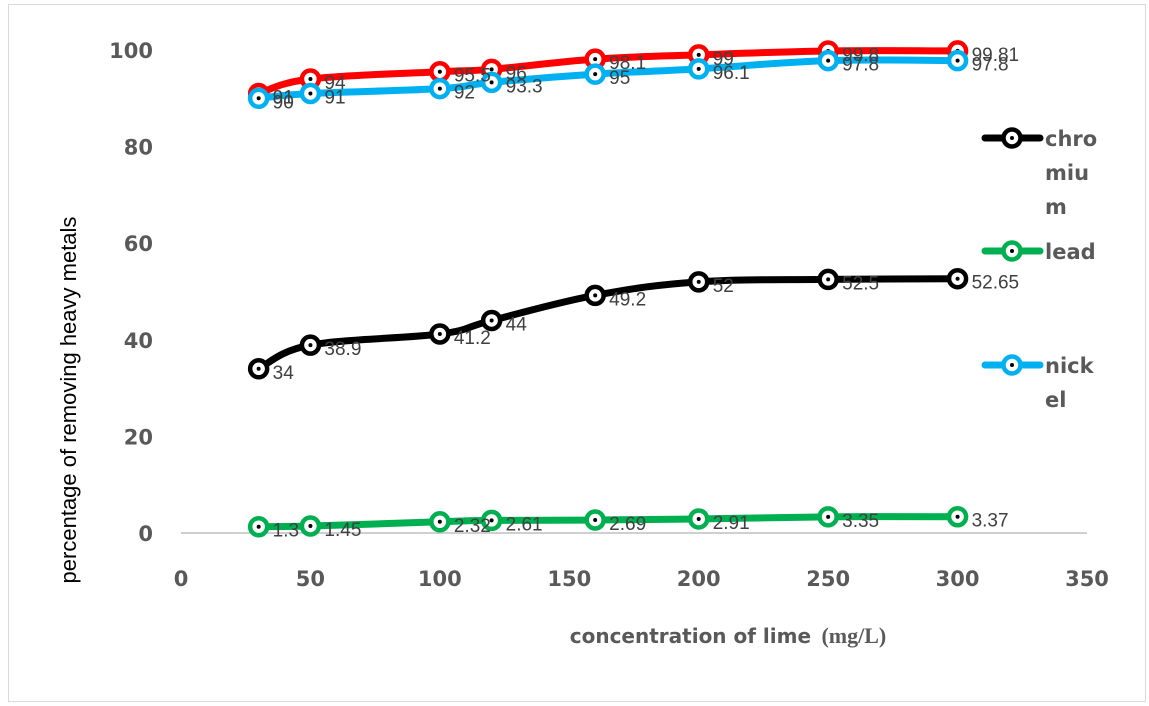  Describe the element at coordinates (131, 51) in the screenshot. I see `y-tick-label: 100` at that location.